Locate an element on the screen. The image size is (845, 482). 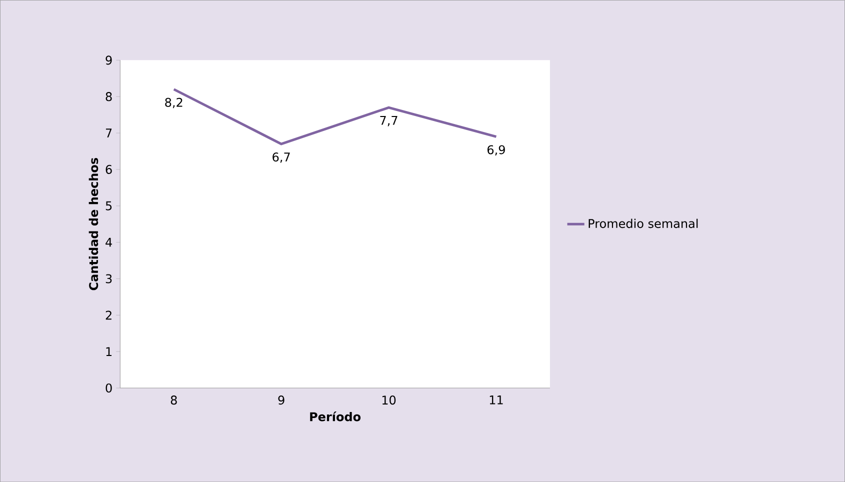
data-label: 6,7 is located at coordinates (281, 157).